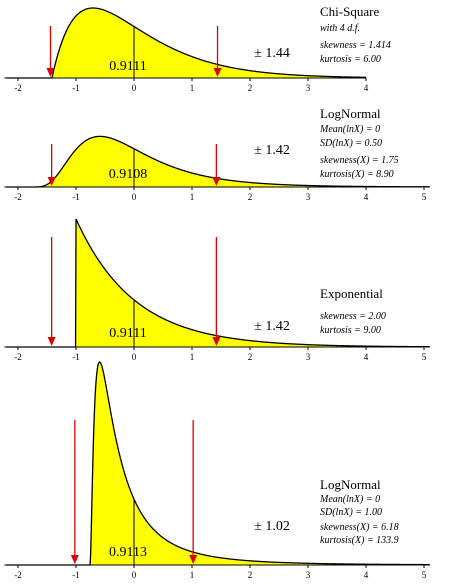  Describe the element at coordinates (349, 11) in the screenshot. I see `panel-title: Chi-Square` at that location.